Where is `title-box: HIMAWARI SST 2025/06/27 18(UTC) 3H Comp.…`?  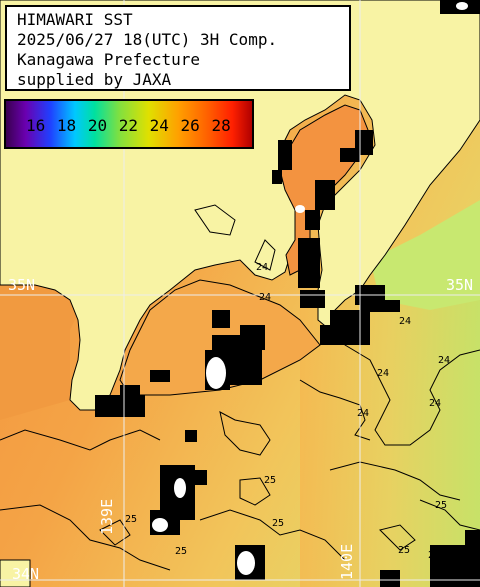
title-box: HIMAWARI SST 2025/06/27 18(UTC) 3H Comp.… is located at coordinates (178, 48).